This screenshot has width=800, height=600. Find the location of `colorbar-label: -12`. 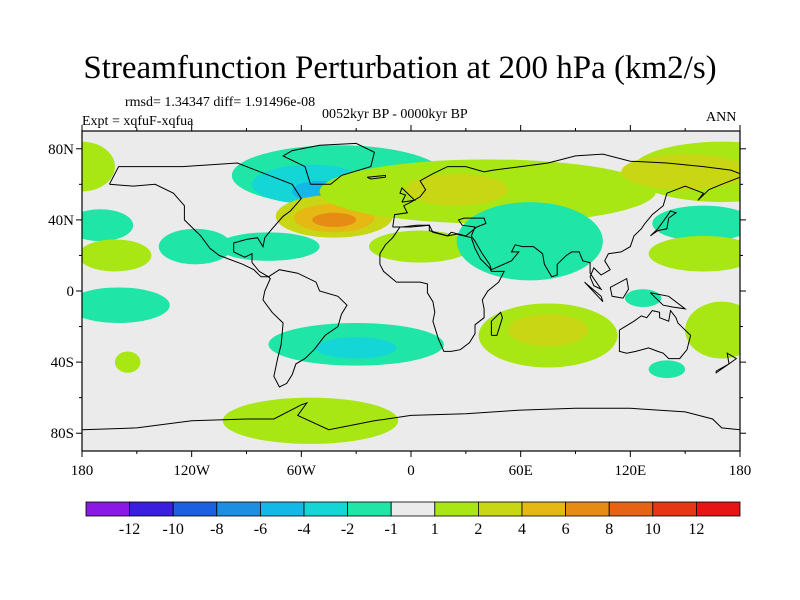

colorbar-label: -12 is located at coordinates (129, 529).